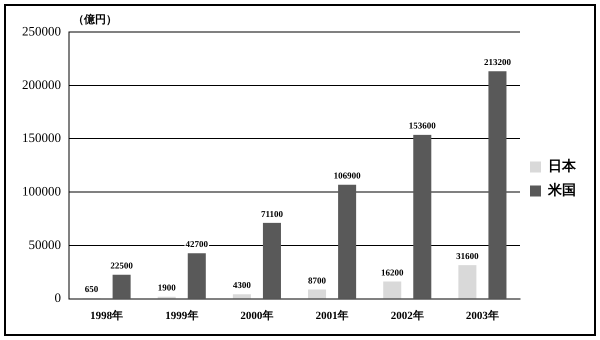 The height and width of the screenshot is (340, 600). What do you see at coordinates (122, 265) in the screenshot?
I see `data-label: 22500` at bounding box center [122, 265].